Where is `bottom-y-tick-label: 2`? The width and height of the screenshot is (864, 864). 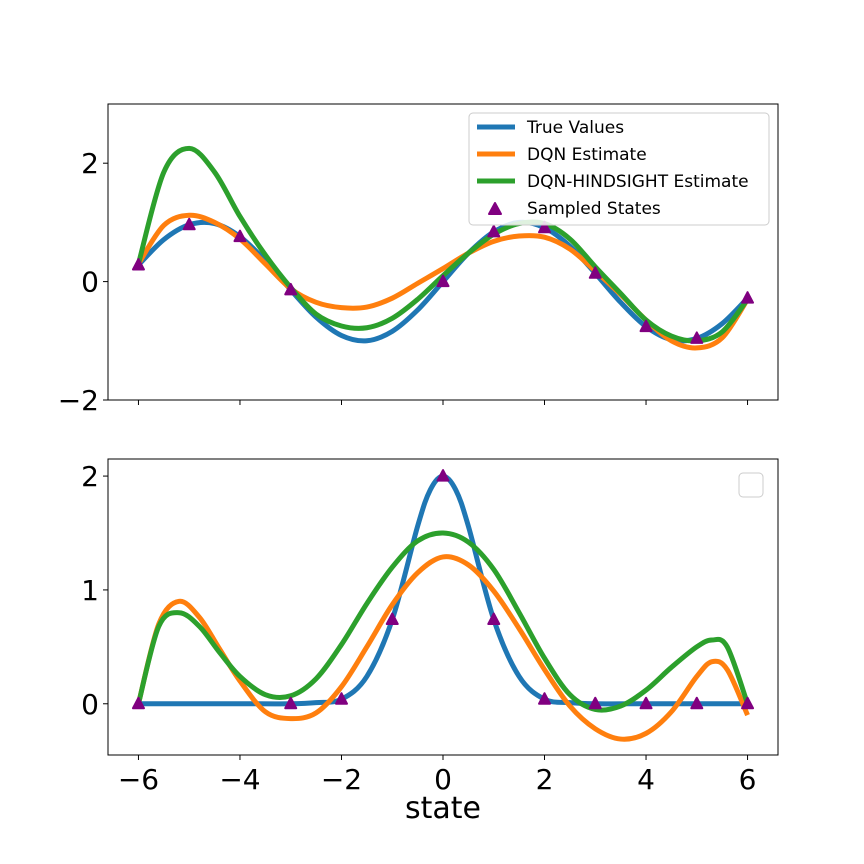
bottom-y-tick-label: 2 is located at coordinates (90, 476).